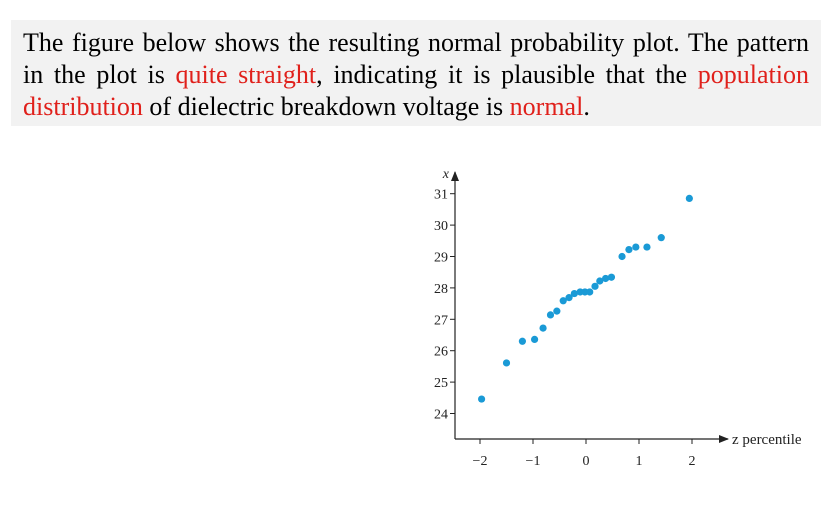 The image size is (829, 518). I want to click on y-tick-label: 27, so click(441, 320).